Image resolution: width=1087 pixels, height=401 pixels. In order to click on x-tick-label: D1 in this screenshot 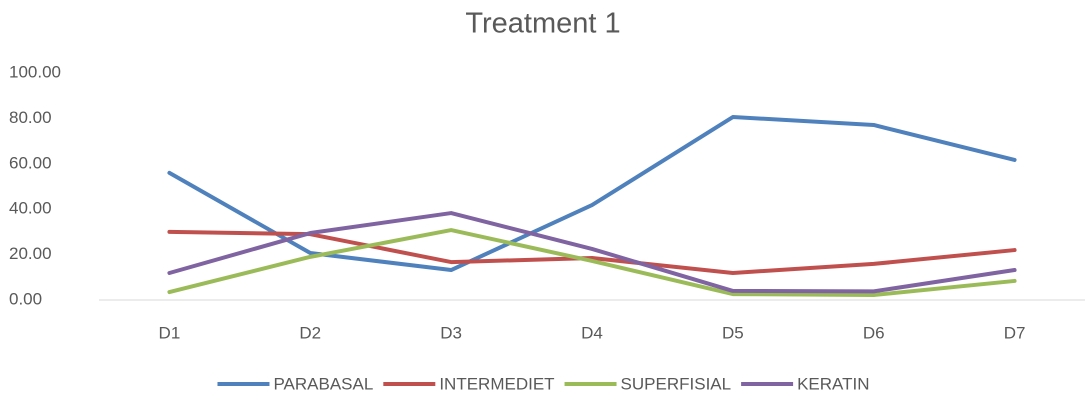, I will do `click(170, 332)`.